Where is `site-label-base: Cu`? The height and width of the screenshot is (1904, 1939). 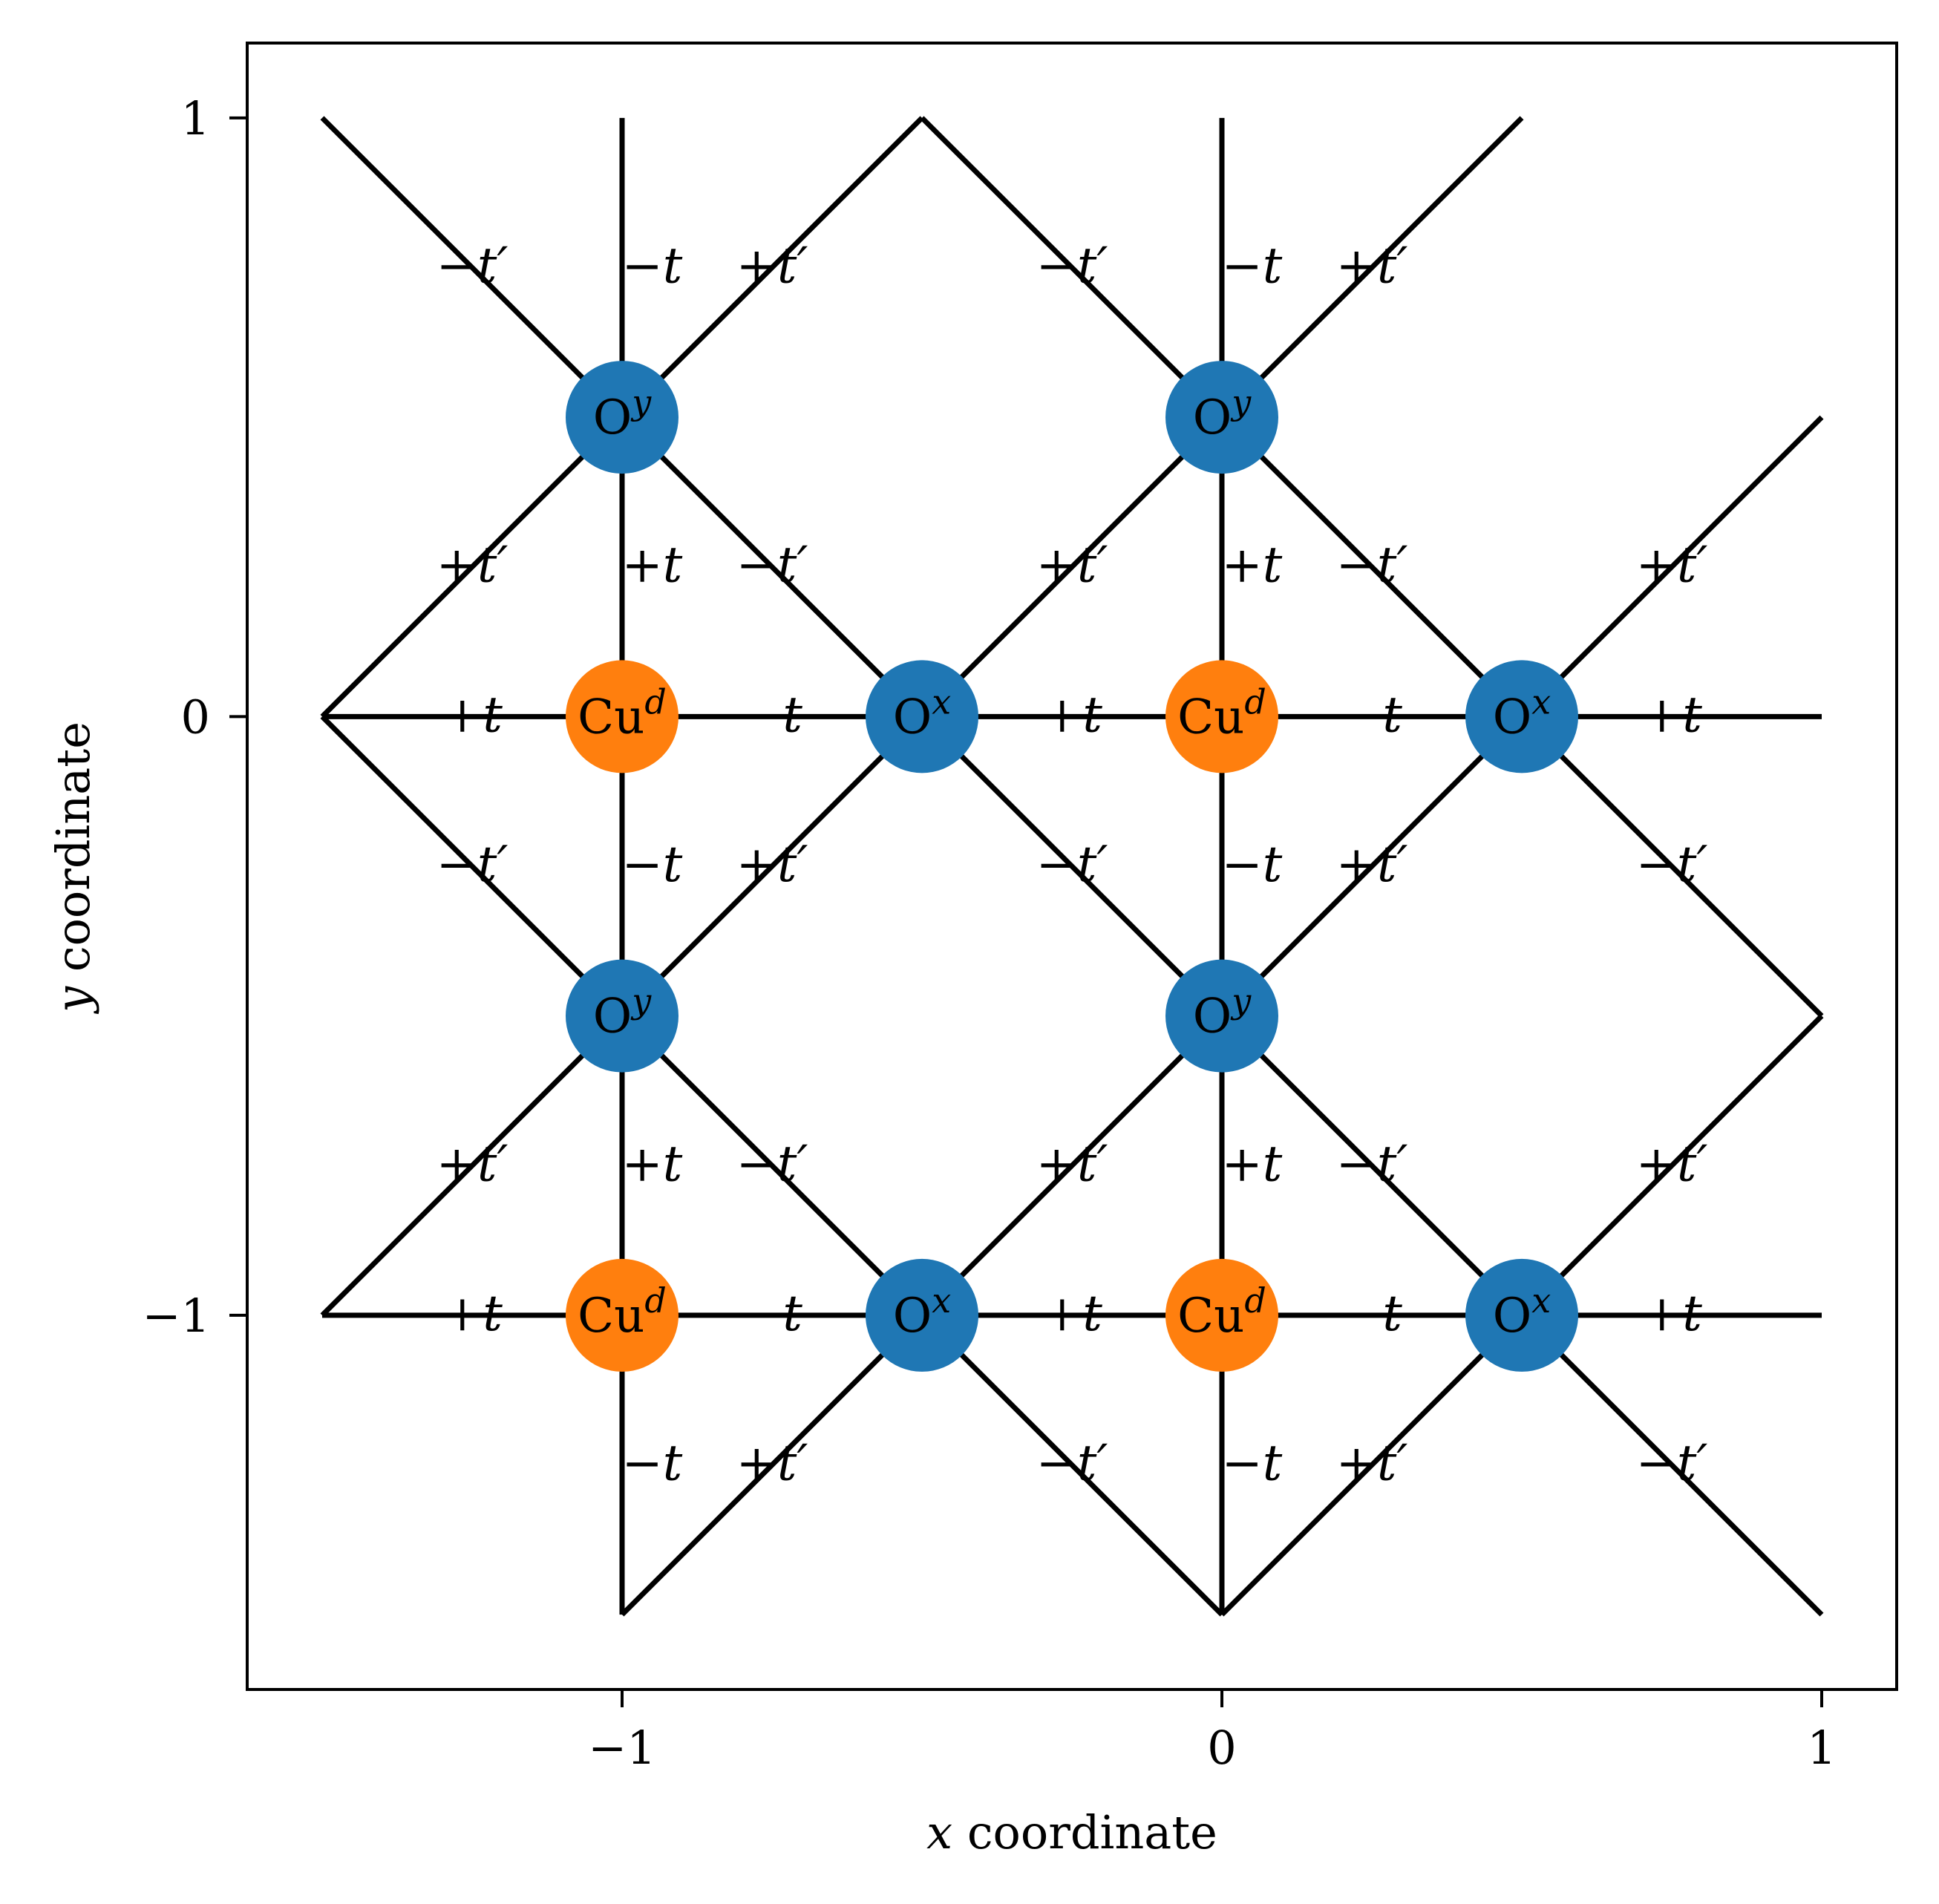
site-label-base: Cu is located at coordinates (611, 718).